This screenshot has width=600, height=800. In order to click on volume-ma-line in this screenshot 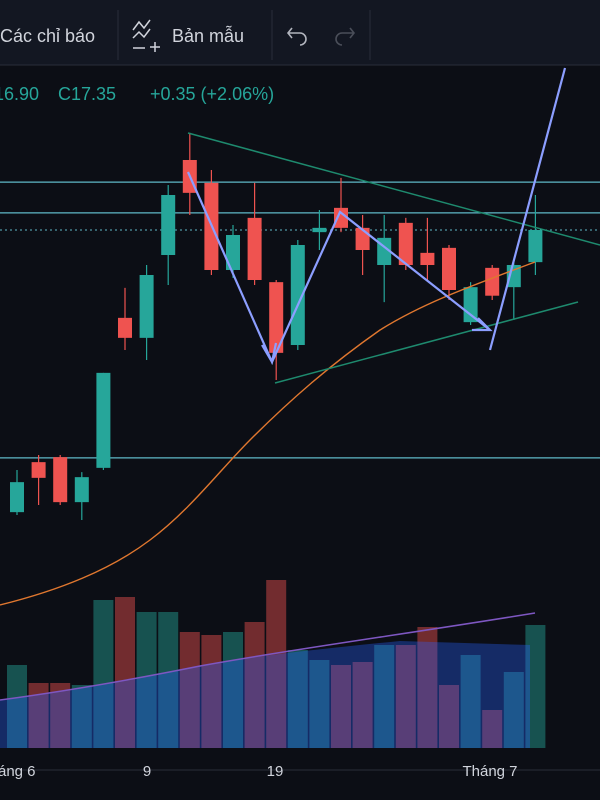, I will do `click(268, 656)`.